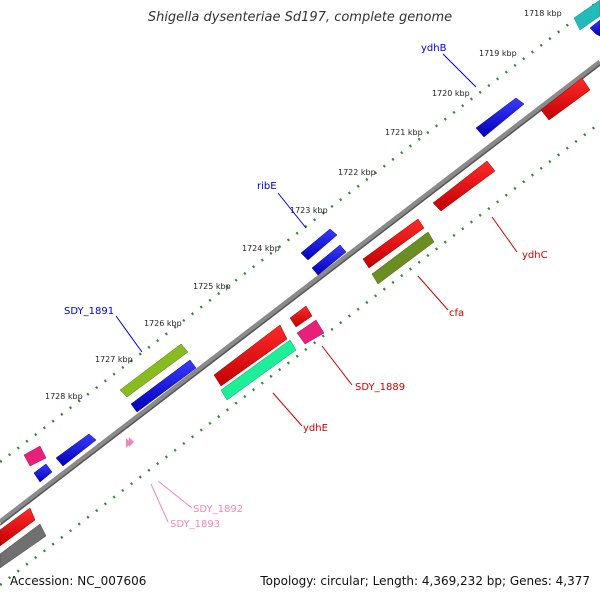 This screenshot has width=600, height=600. I want to click on gene-pink-left, so click(35, 456).